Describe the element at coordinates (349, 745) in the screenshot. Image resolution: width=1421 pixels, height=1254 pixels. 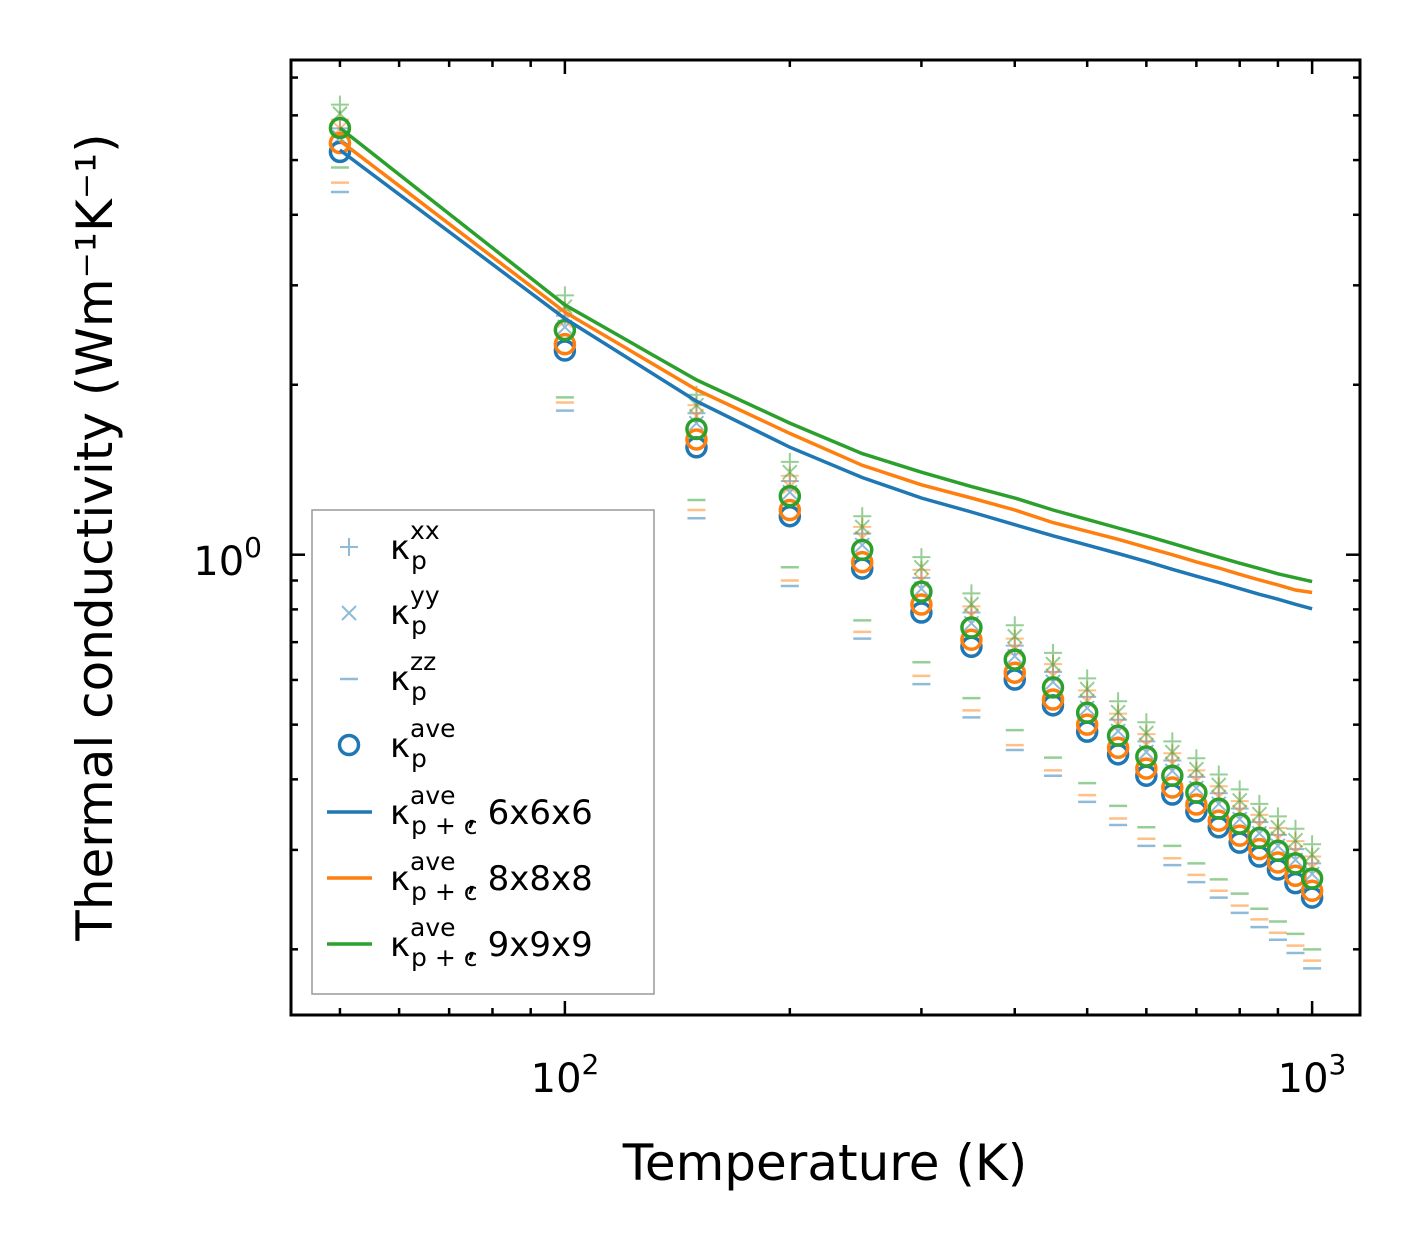
I see `legend-circle-icon` at that location.